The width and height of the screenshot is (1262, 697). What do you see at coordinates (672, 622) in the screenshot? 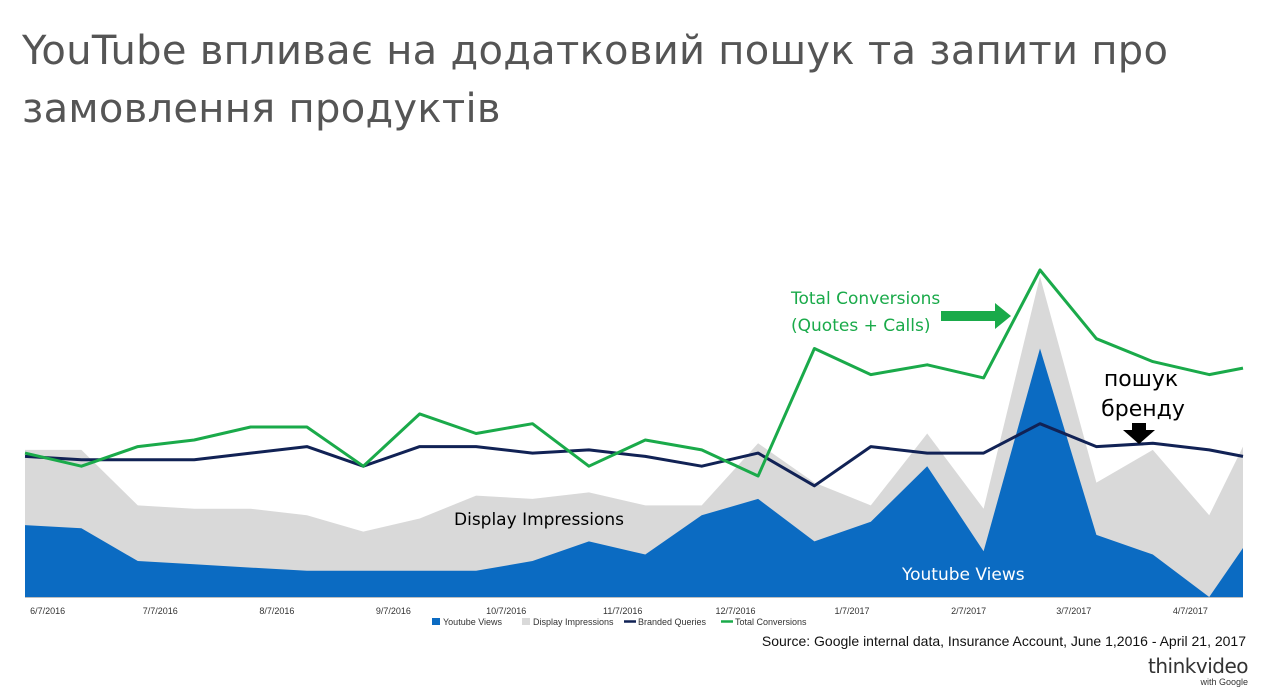
I see `legend-label-2: Branded Queries` at bounding box center [672, 622].